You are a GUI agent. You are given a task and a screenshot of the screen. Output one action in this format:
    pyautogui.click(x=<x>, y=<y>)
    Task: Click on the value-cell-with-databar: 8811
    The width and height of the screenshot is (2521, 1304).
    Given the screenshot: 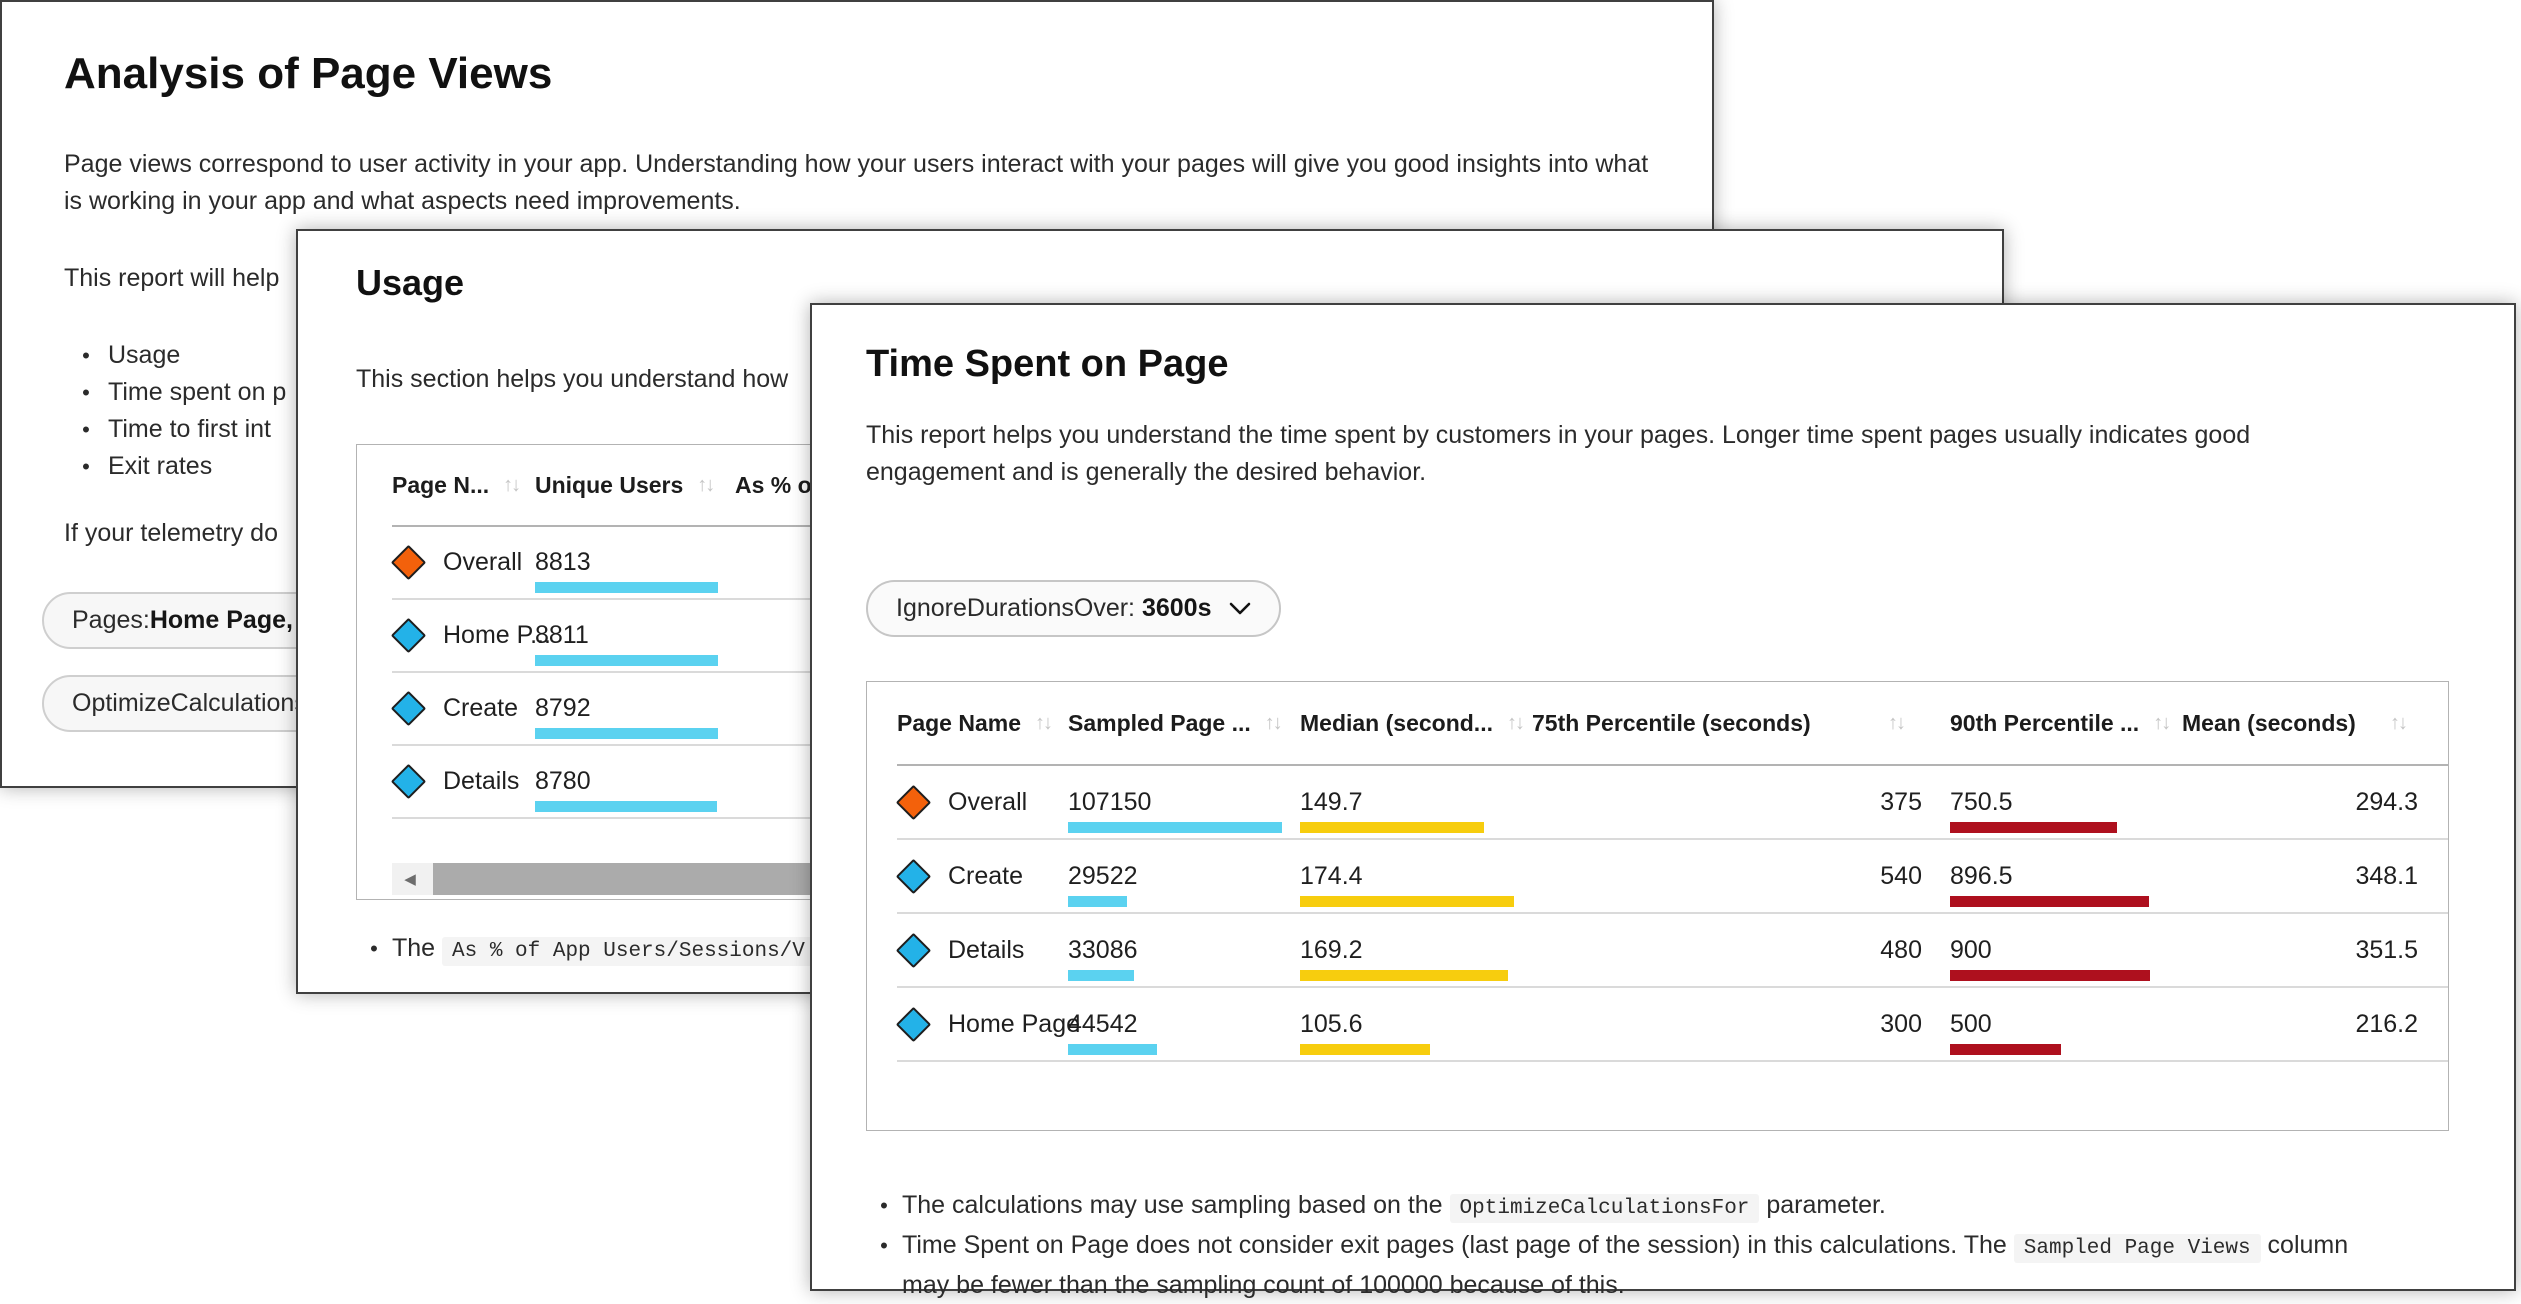 What is the action you would take?
    pyautogui.click(x=635, y=635)
    